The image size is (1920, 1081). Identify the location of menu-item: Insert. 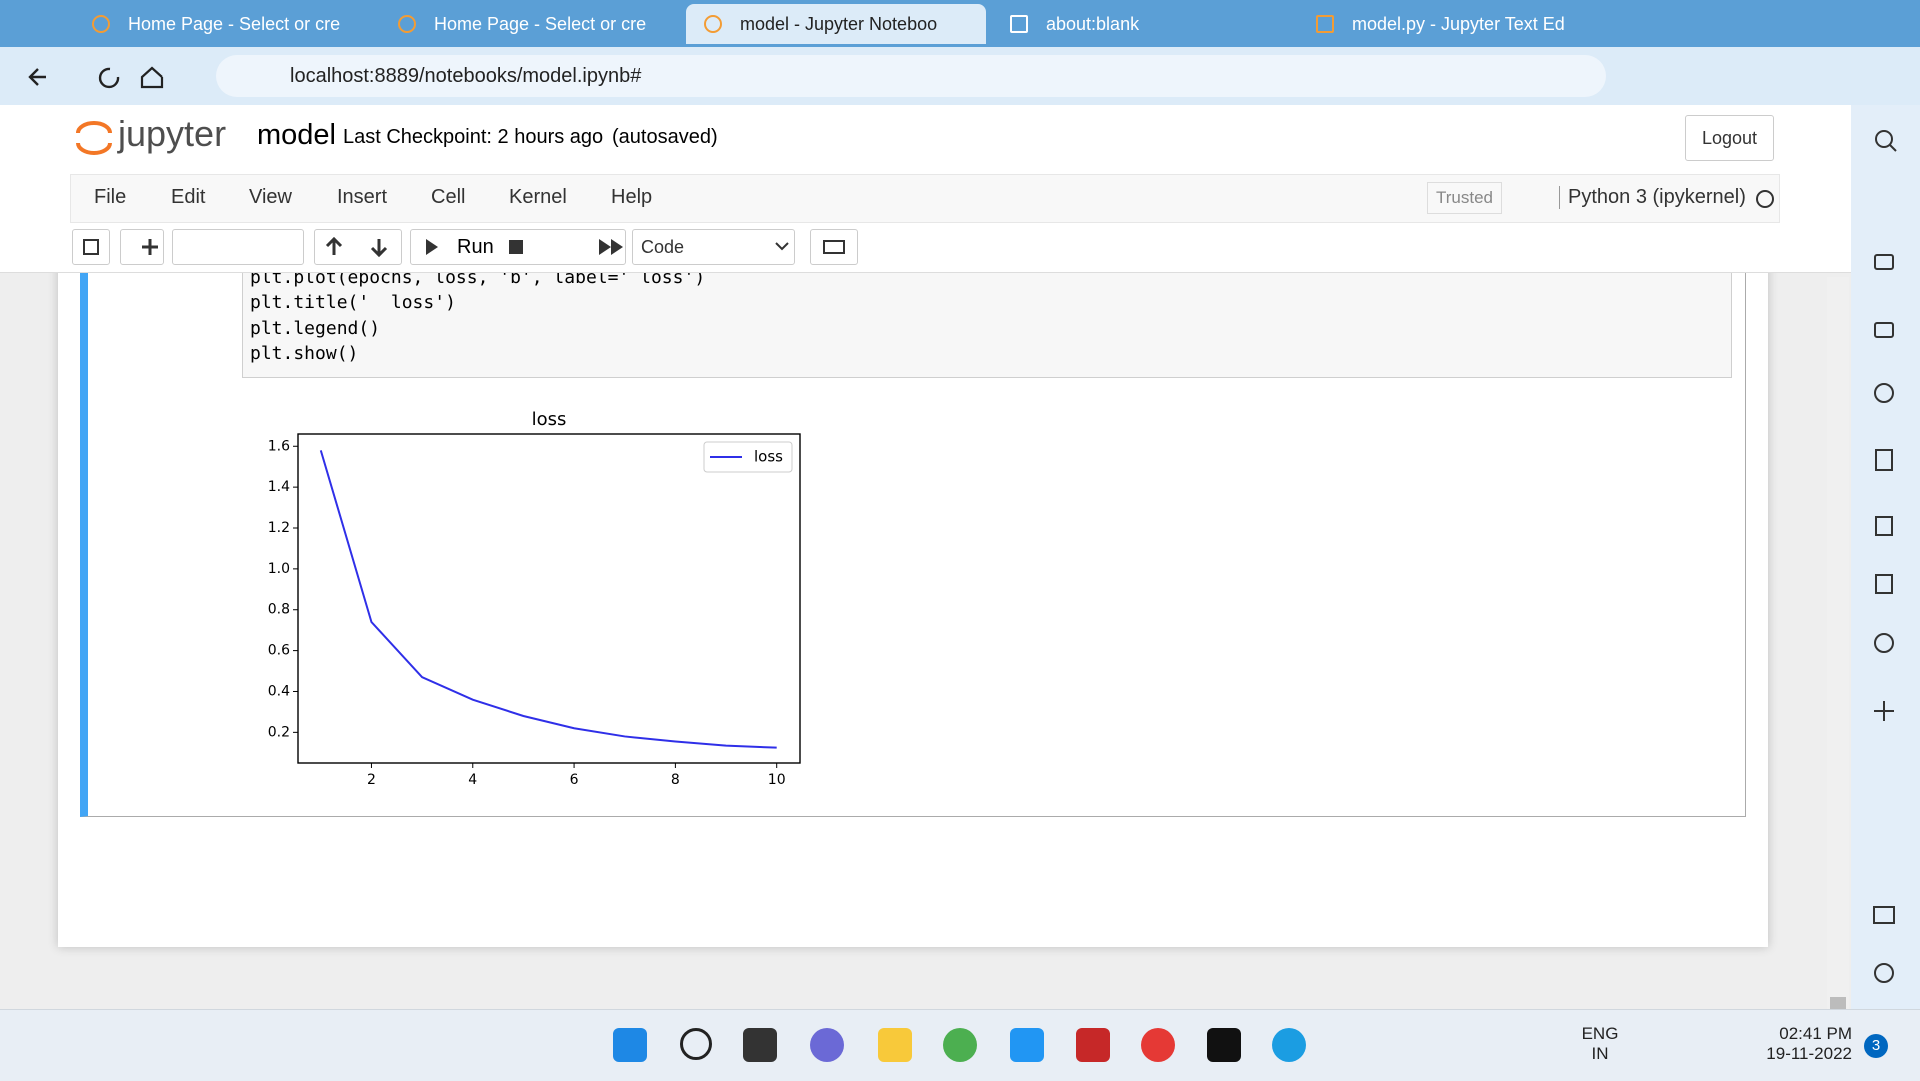
(362, 197).